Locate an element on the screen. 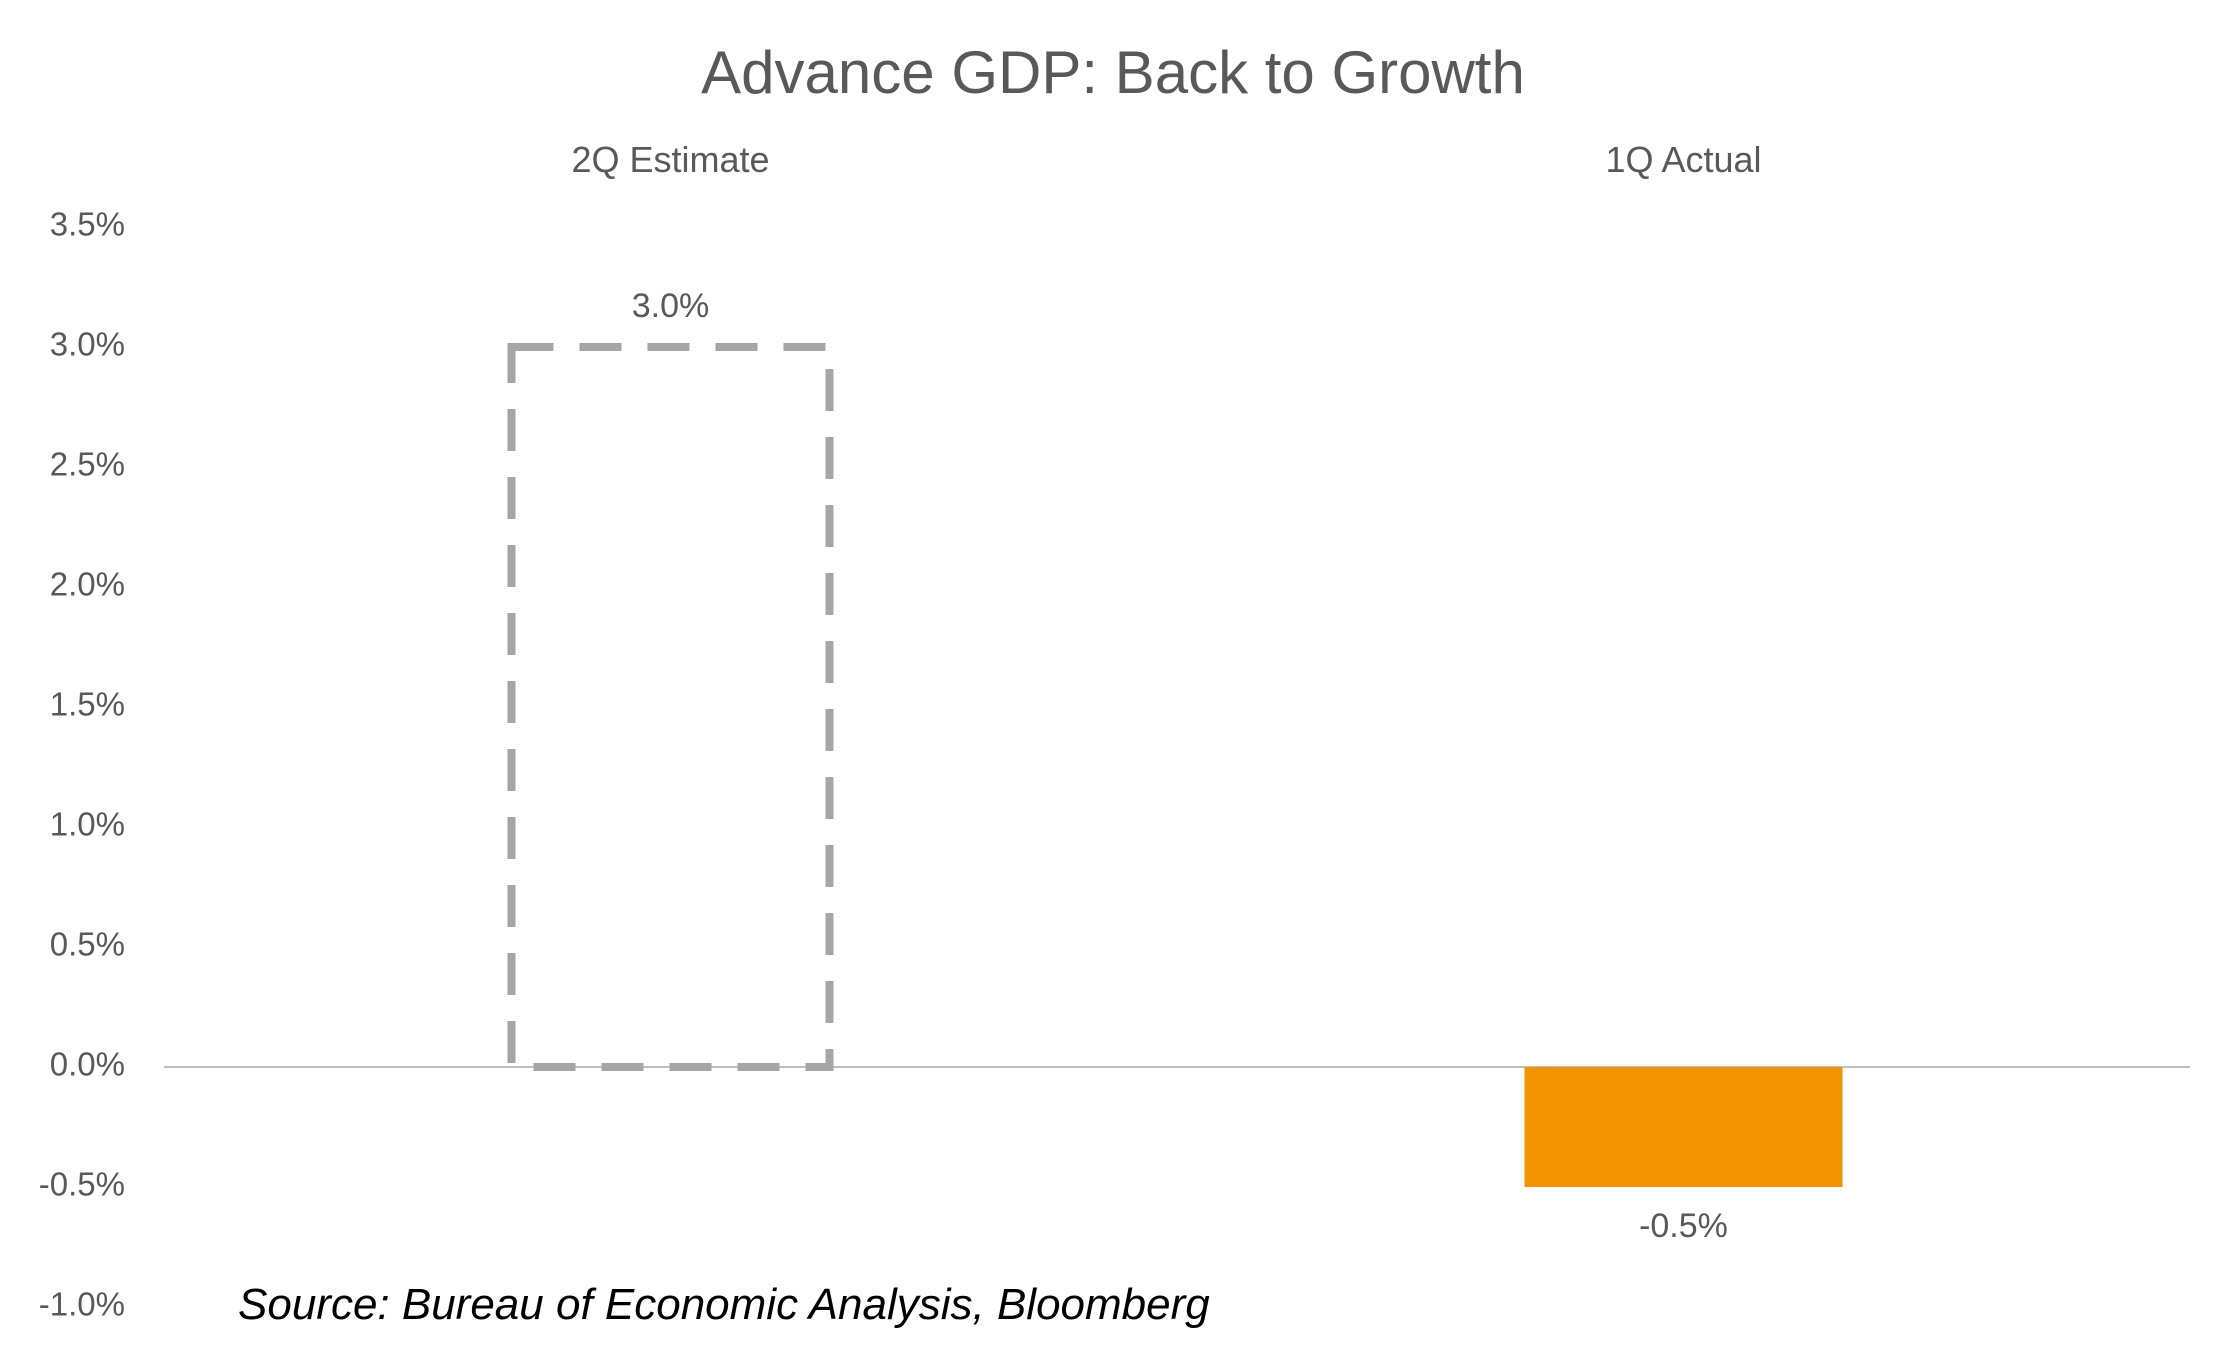  y-tick-label: 1.5% is located at coordinates (87, 704).